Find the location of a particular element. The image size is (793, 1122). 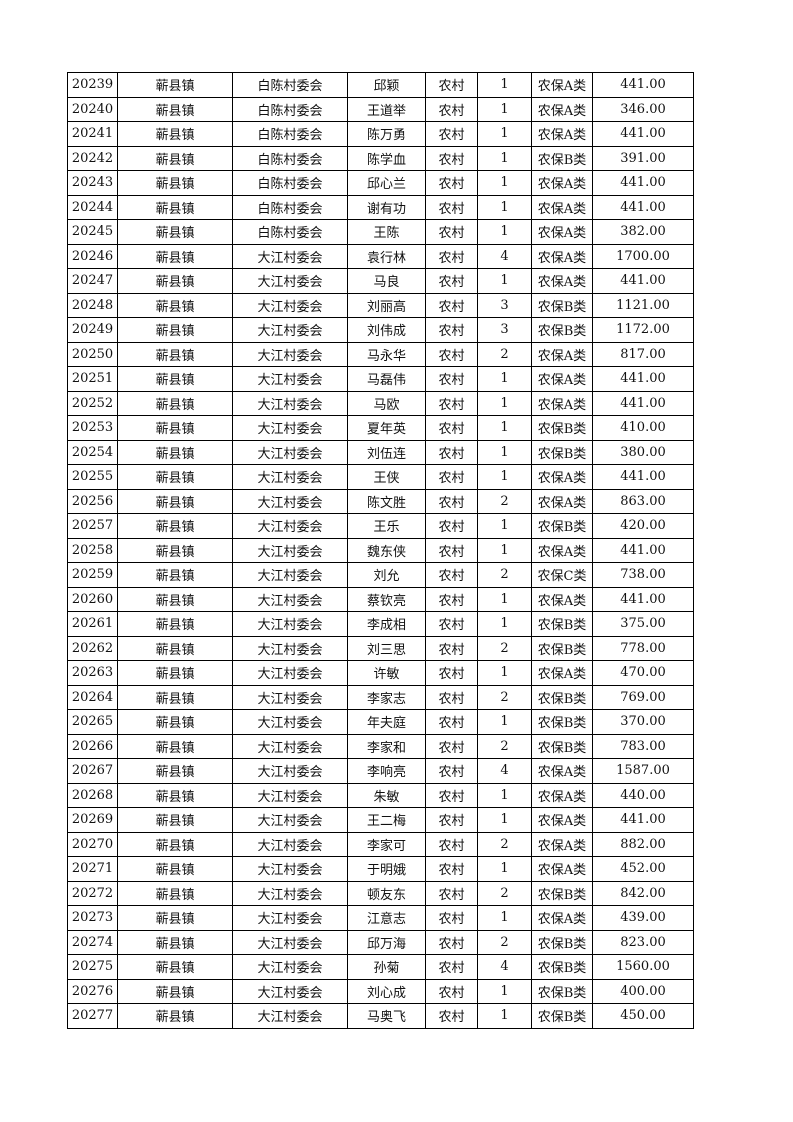

cell-record-id: 20272 is located at coordinates (92, 893).